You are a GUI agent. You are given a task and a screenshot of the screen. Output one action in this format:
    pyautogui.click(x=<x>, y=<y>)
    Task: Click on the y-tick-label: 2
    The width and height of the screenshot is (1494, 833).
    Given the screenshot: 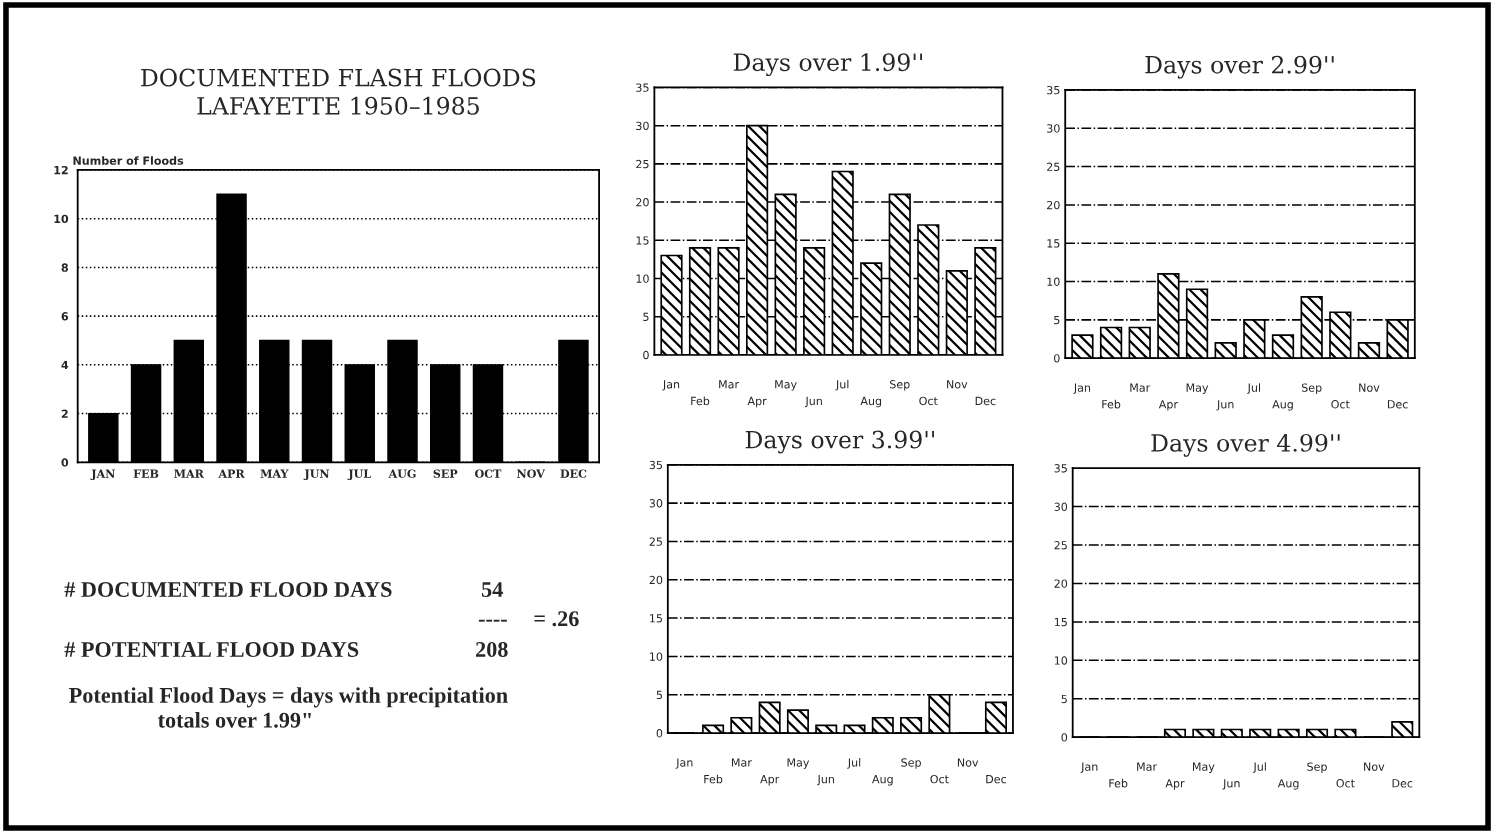 What is the action you would take?
    pyautogui.click(x=64, y=413)
    